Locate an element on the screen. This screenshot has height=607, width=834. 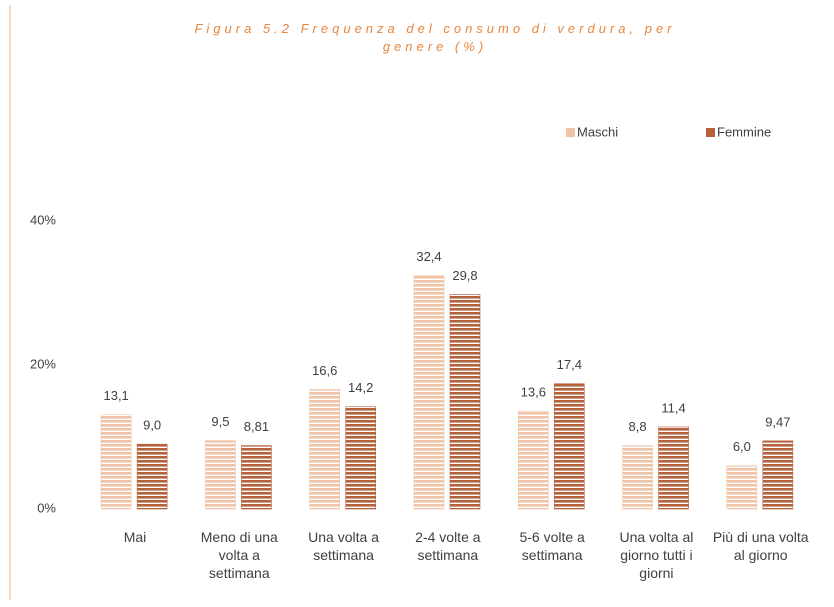
data-label: 13,1 is located at coordinates (115, 395).